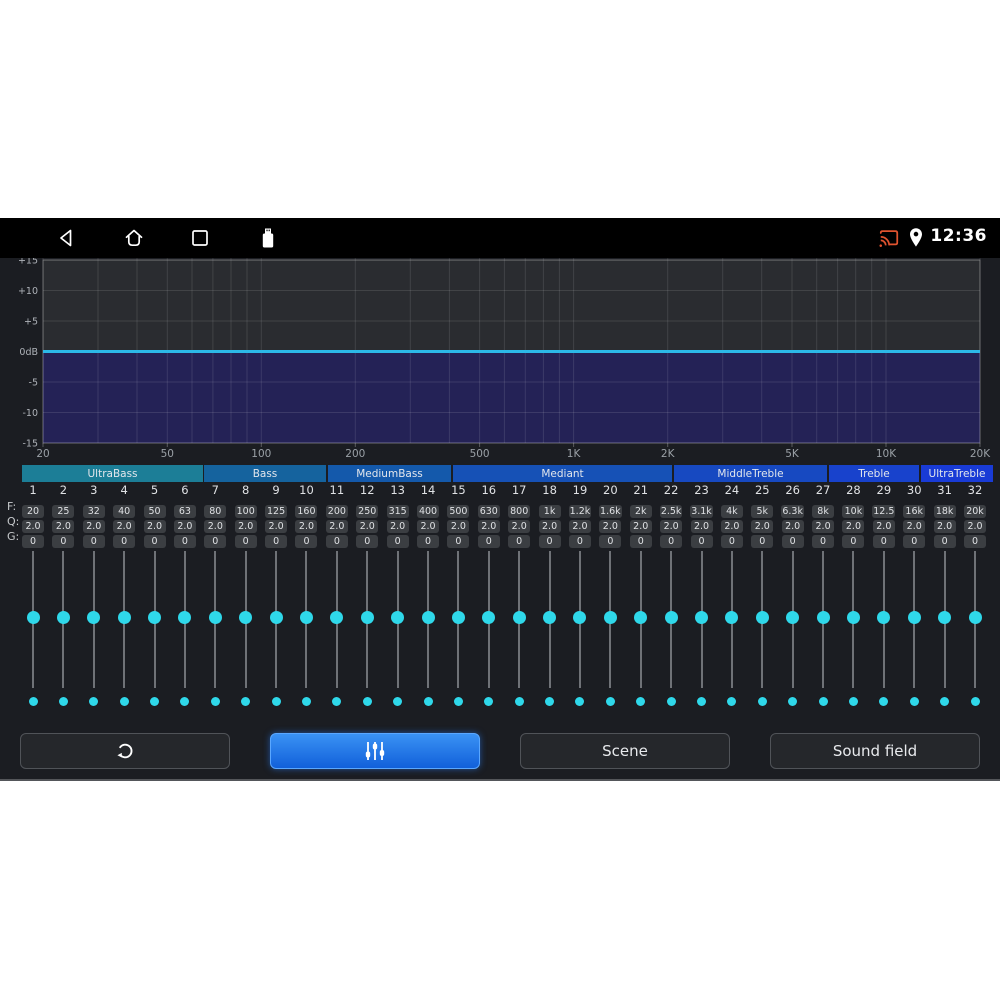  I want to click on sound-field-button: Sound field, so click(875, 751).